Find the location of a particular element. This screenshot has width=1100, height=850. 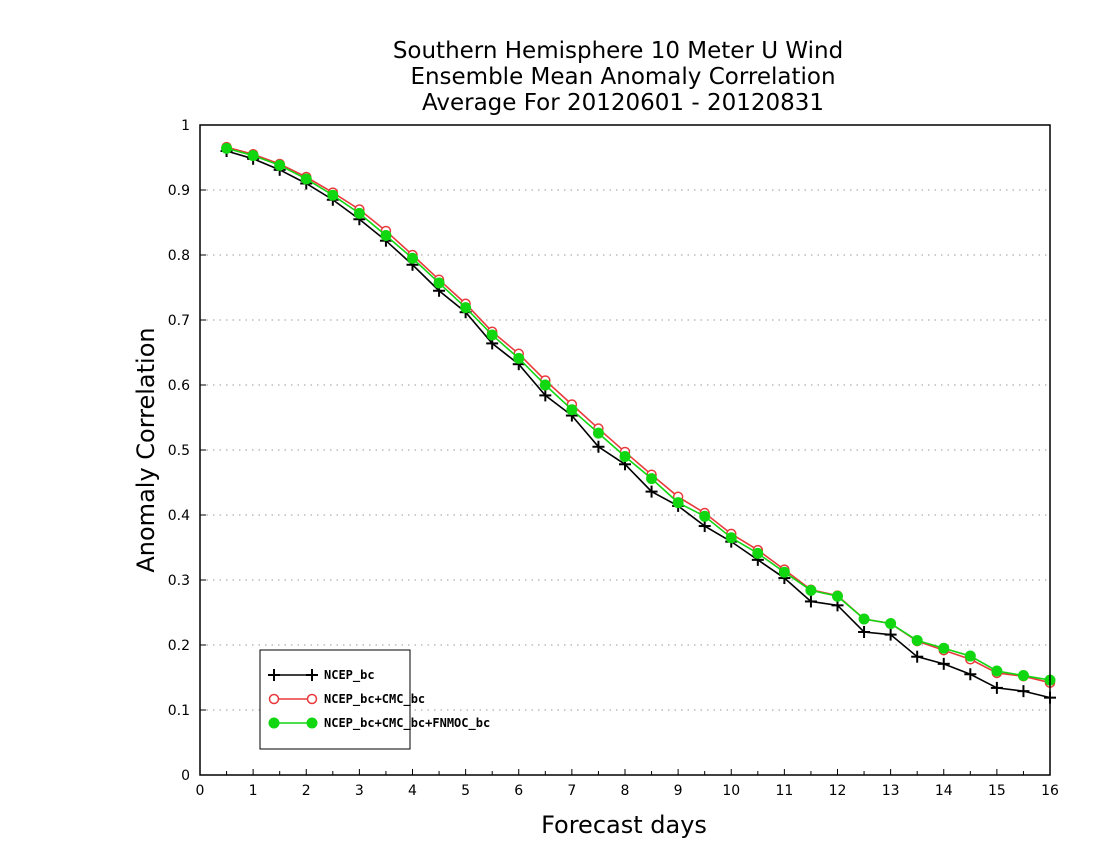

legend-item-2: NCEP_bc+CMC_bc+FNMOC_bc is located at coordinates (379, 723).